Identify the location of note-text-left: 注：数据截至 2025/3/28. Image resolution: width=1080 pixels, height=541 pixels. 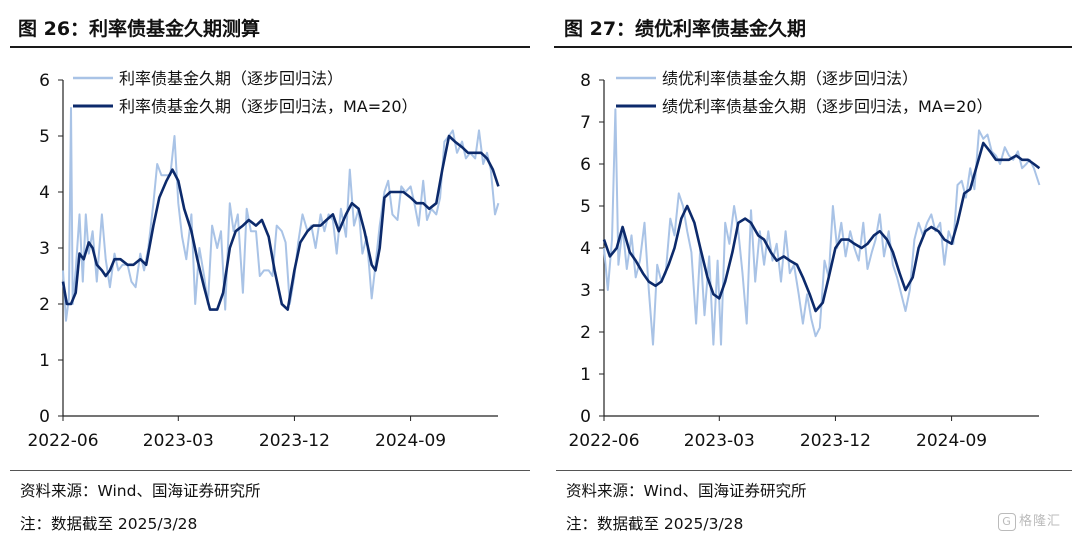
(109, 524).